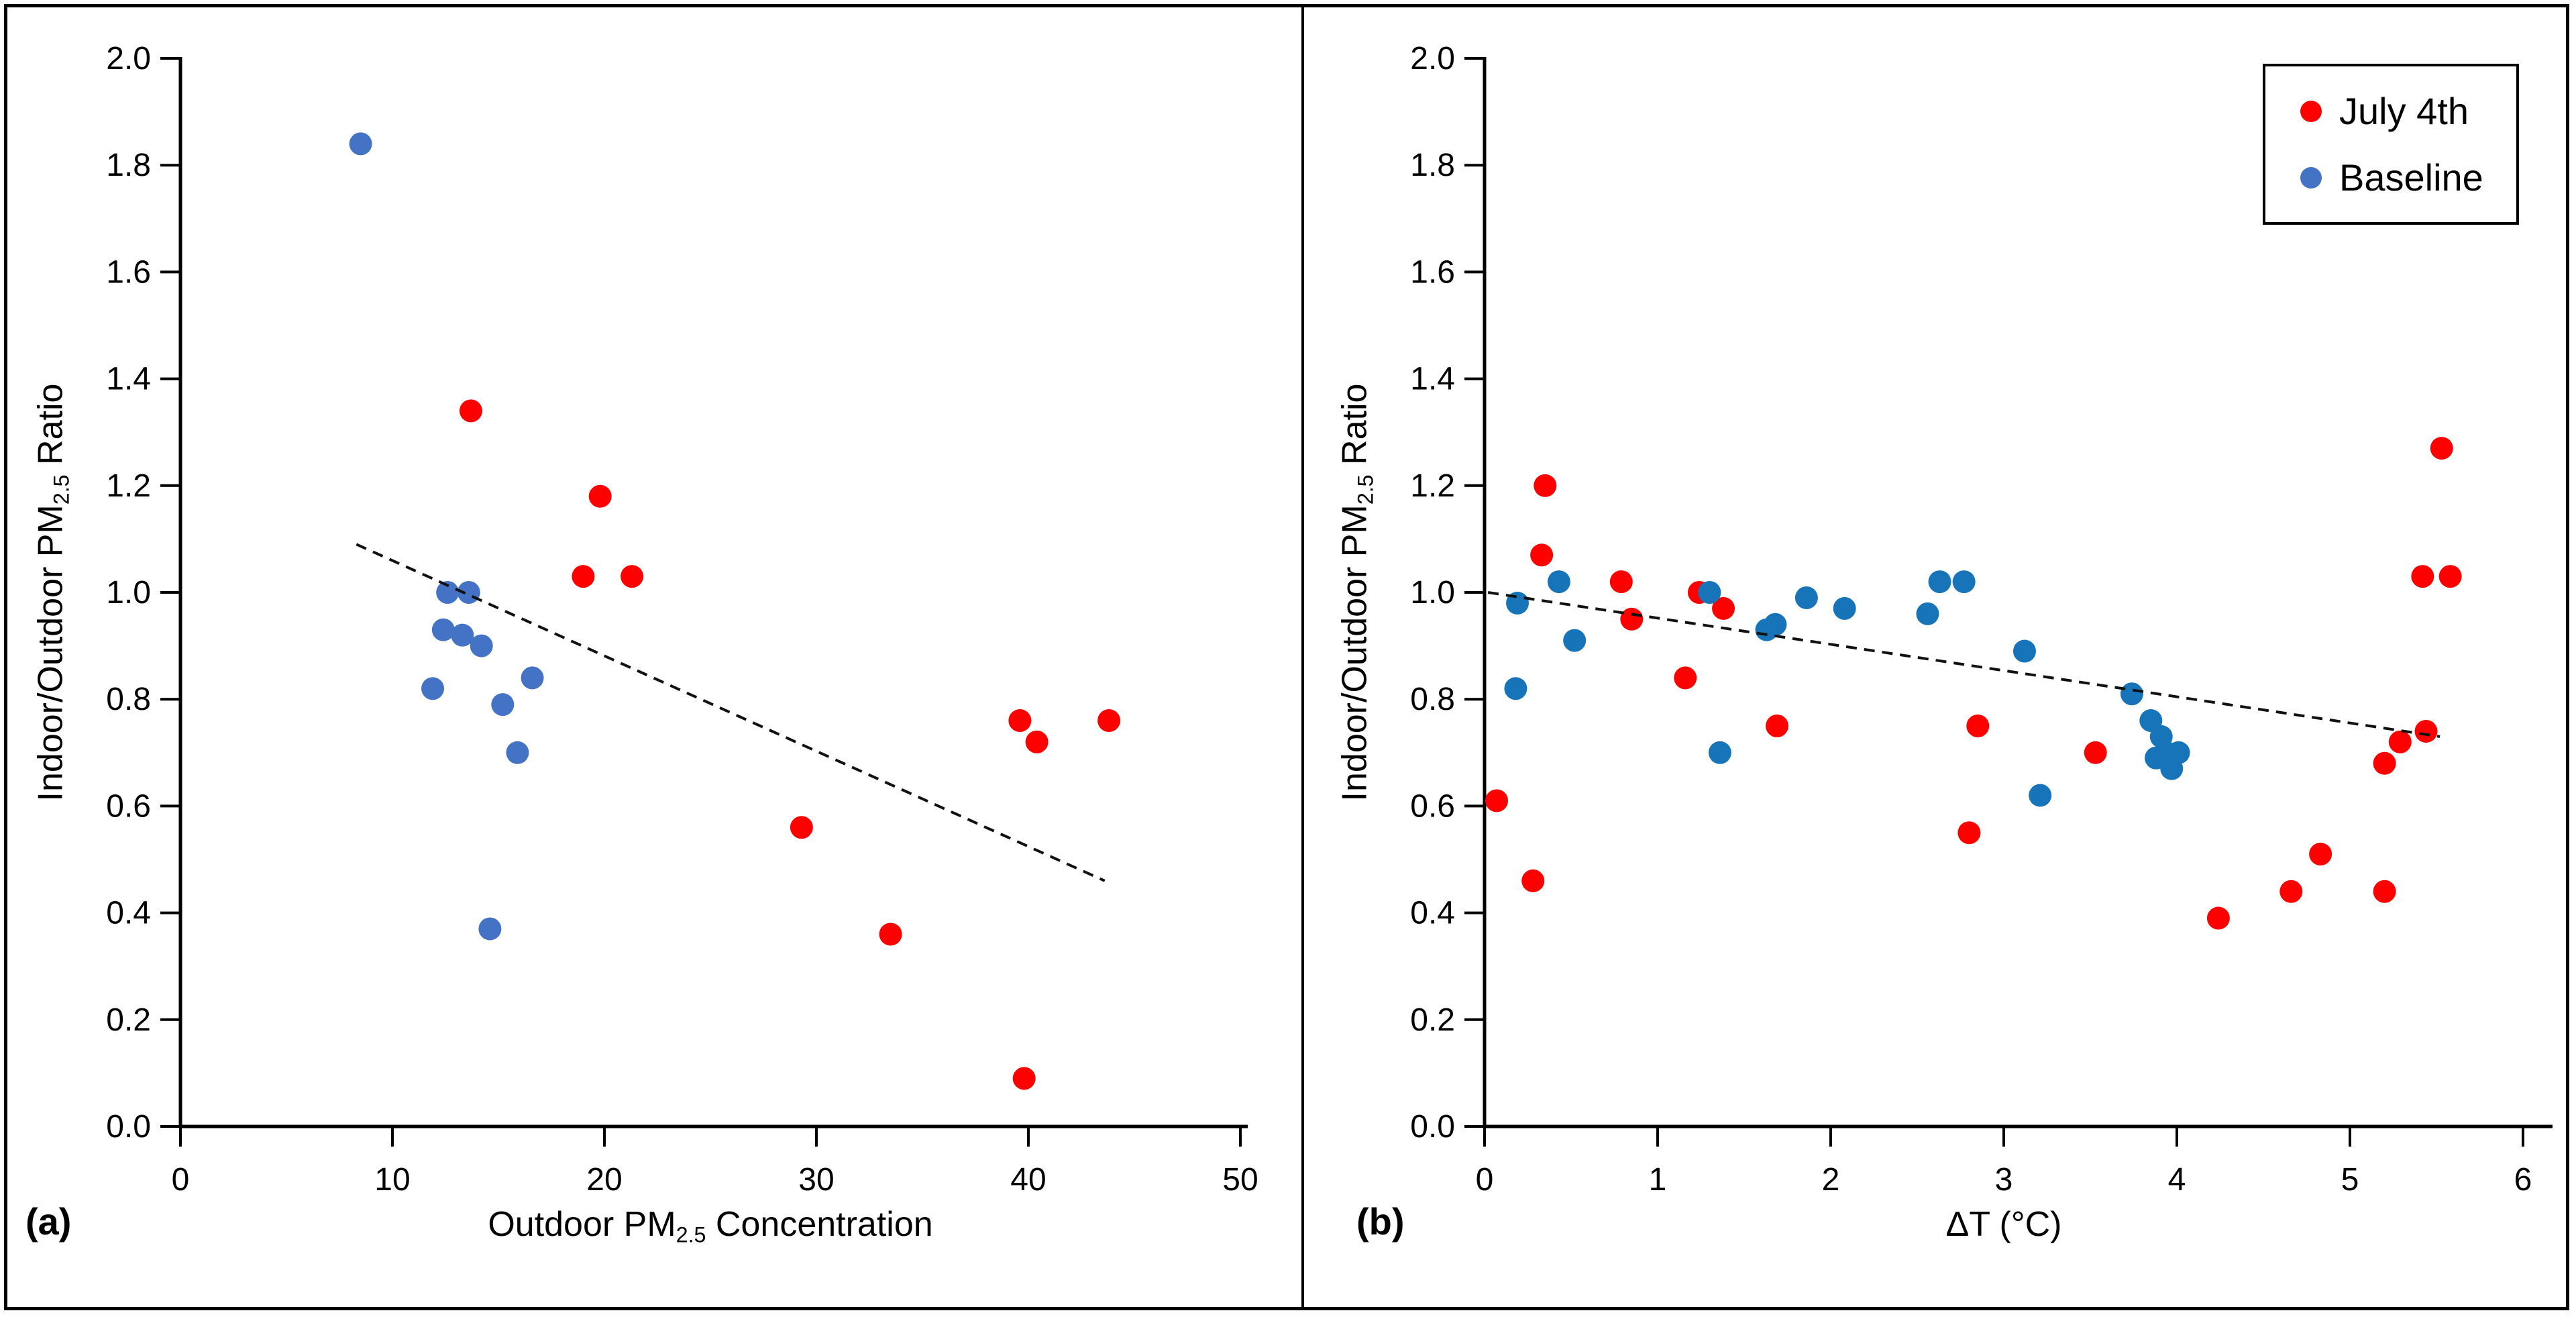 Image resolution: width=2576 pixels, height=1317 pixels. Describe the element at coordinates (691, 1234) in the screenshot. I see `panel-a-x-title-subscript: 2.5` at that location.